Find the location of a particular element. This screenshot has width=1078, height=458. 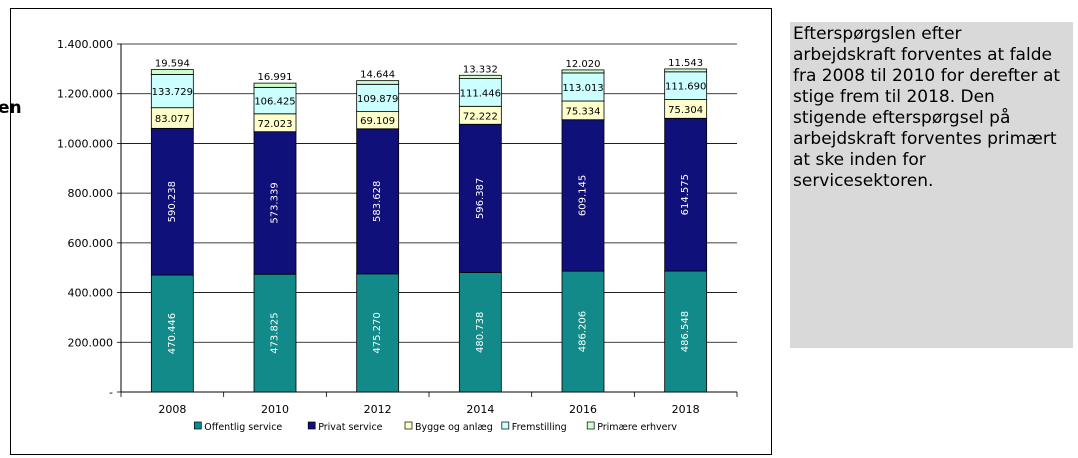

x-tick-label: 2012 is located at coordinates (378, 409).